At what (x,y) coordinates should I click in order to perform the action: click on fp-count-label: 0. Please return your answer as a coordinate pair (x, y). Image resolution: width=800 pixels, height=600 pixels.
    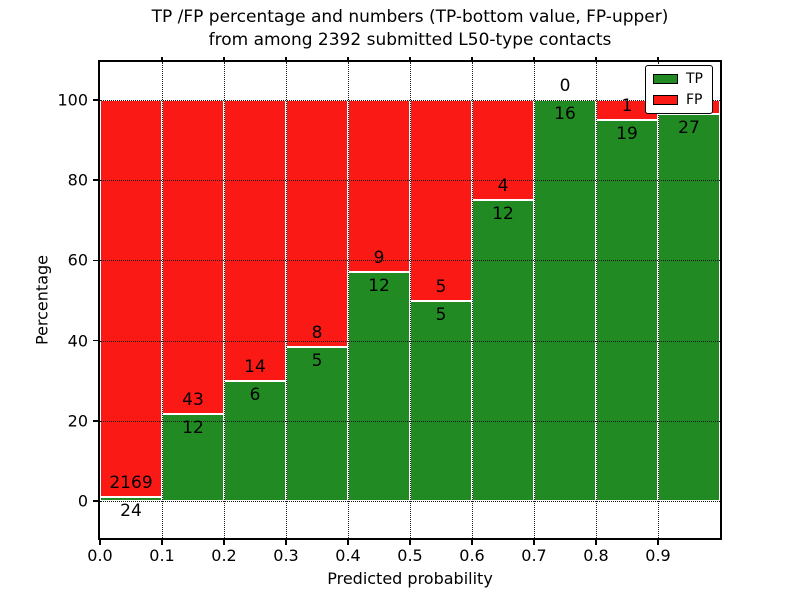
    Looking at the image, I should click on (565, 86).